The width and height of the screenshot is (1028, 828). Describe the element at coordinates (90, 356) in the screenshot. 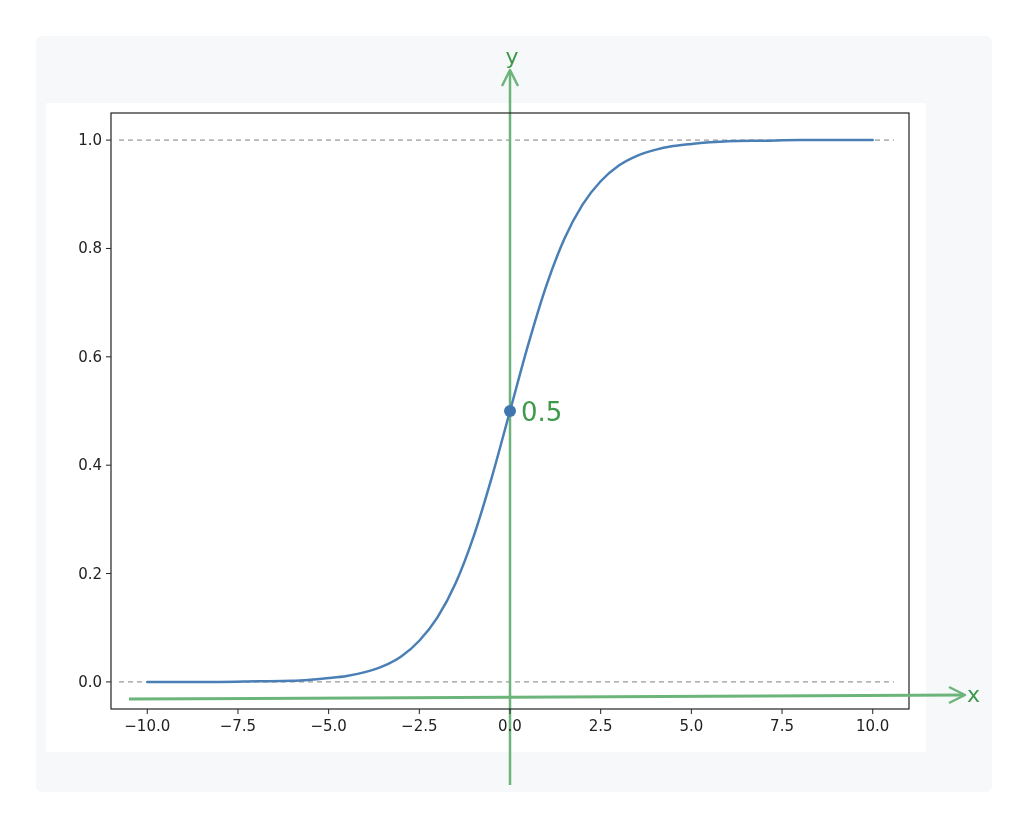

I see `y-tick-label: 0.6` at that location.